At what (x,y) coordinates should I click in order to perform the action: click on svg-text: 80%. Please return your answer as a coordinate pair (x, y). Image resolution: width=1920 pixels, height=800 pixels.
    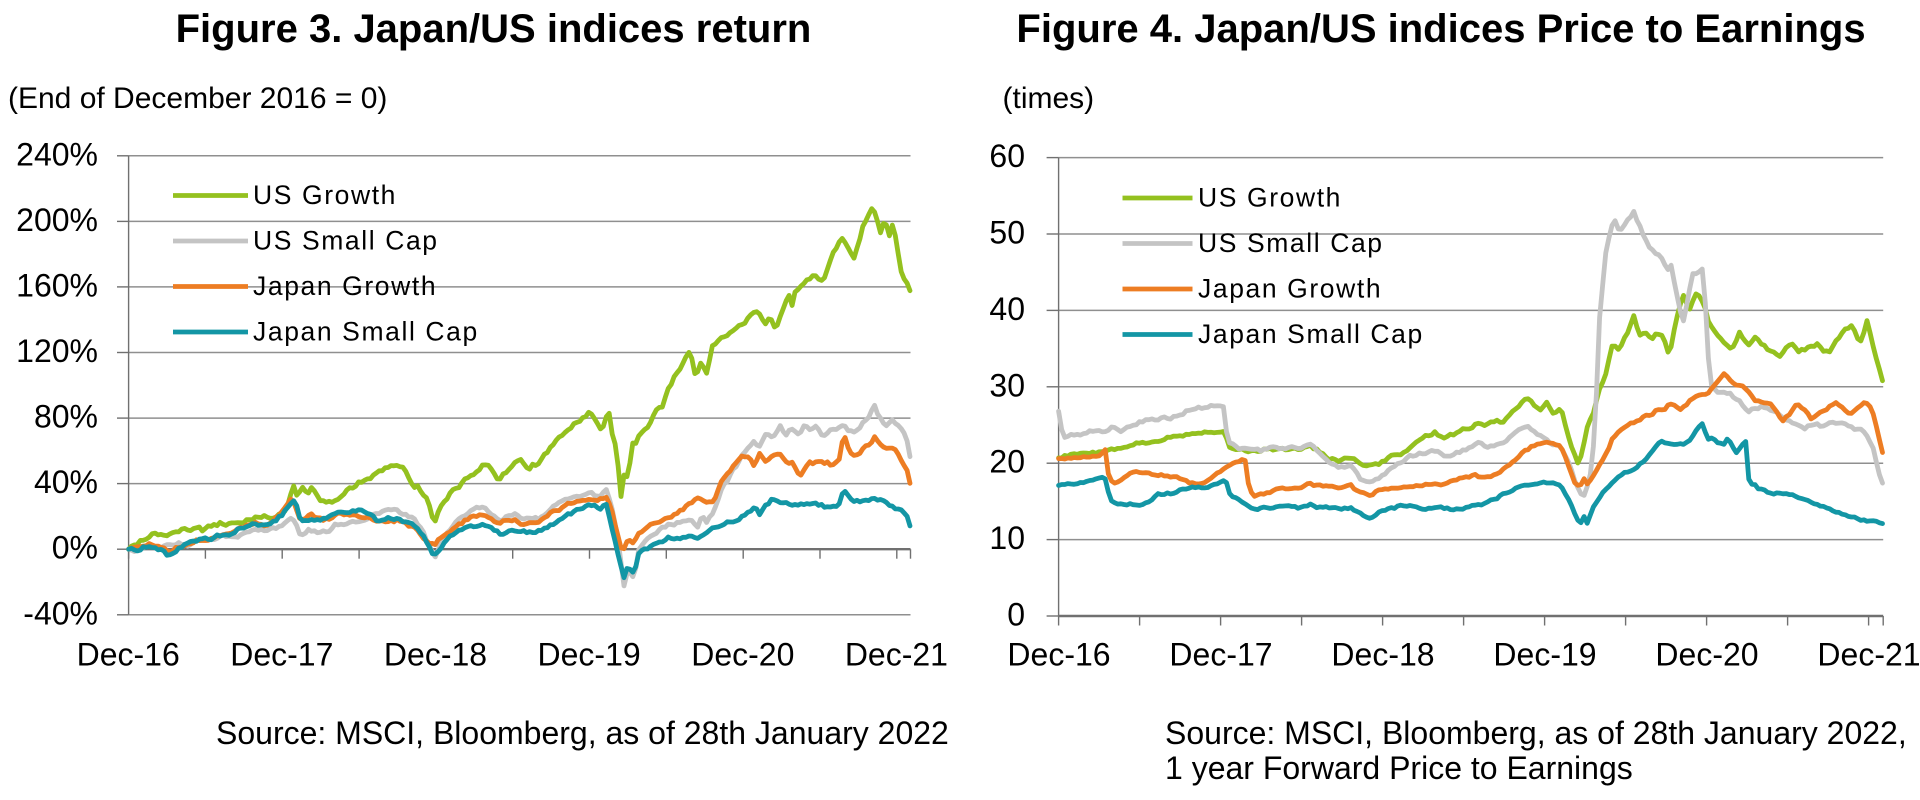
    Looking at the image, I should click on (66, 417).